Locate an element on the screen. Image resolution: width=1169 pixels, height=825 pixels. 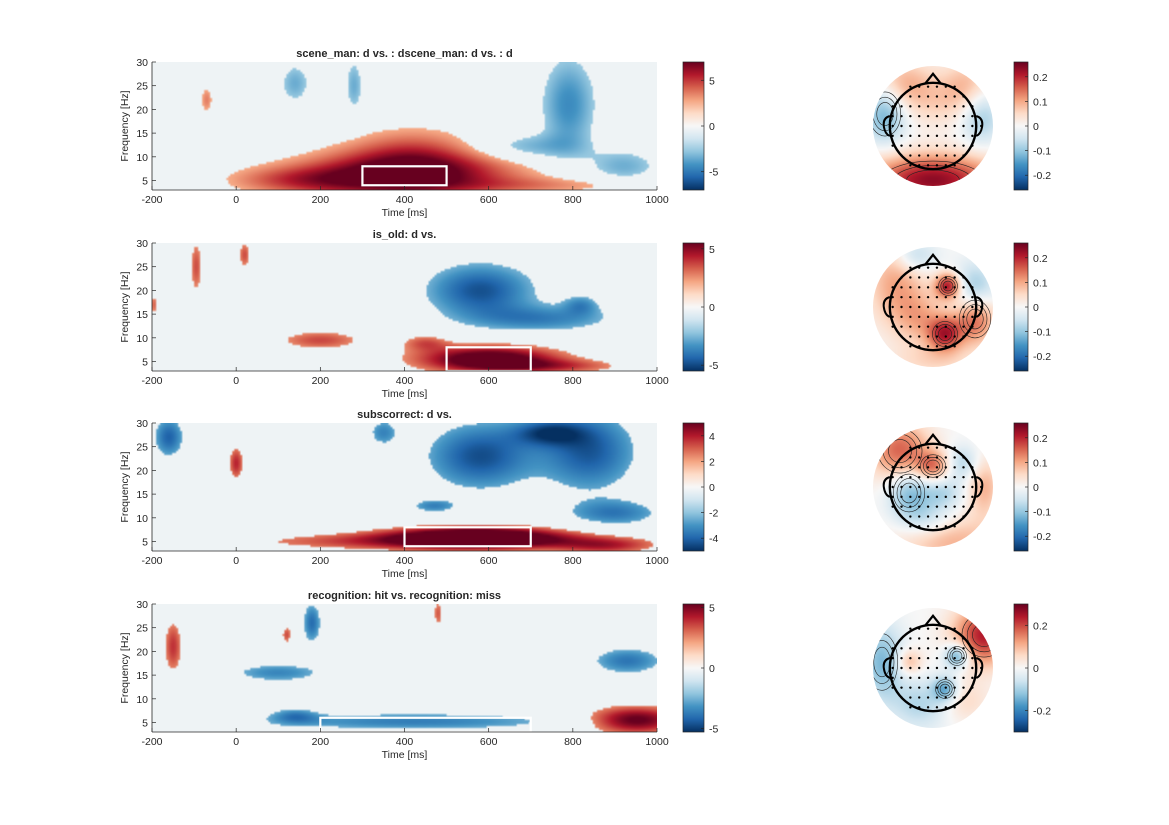
x-tick-label: 200 is located at coordinates (321, 381).